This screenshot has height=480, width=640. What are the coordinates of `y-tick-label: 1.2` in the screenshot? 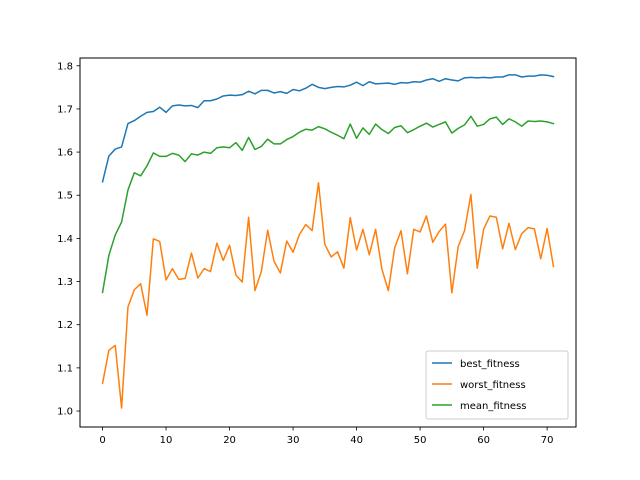 It's located at (65, 325).